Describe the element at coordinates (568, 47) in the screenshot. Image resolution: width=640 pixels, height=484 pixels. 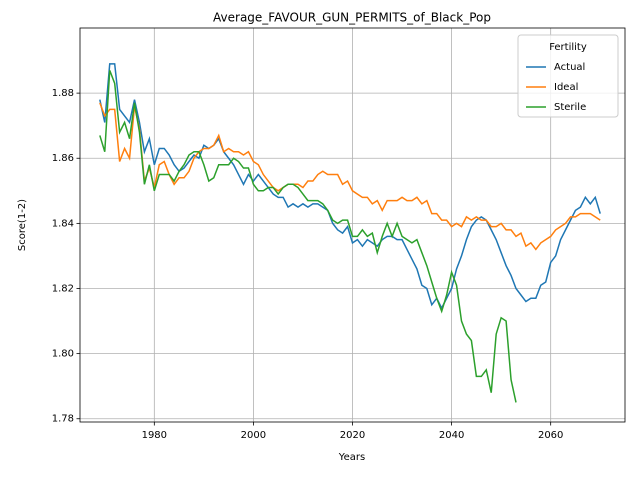
I see `legend-title: Fertility` at that location.